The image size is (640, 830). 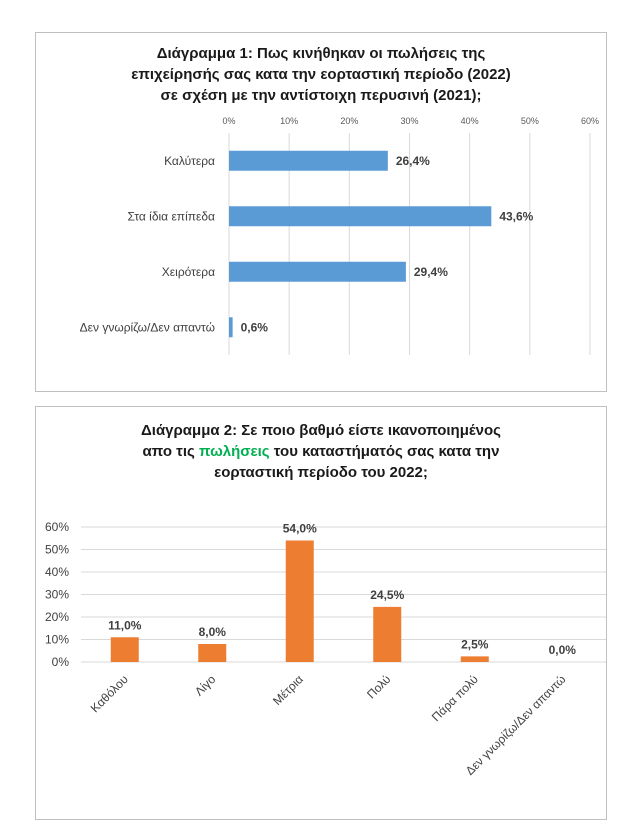 What do you see at coordinates (57, 617) in the screenshot?
I see `y-tick-label: 20%` at bounding box center [57, 617].